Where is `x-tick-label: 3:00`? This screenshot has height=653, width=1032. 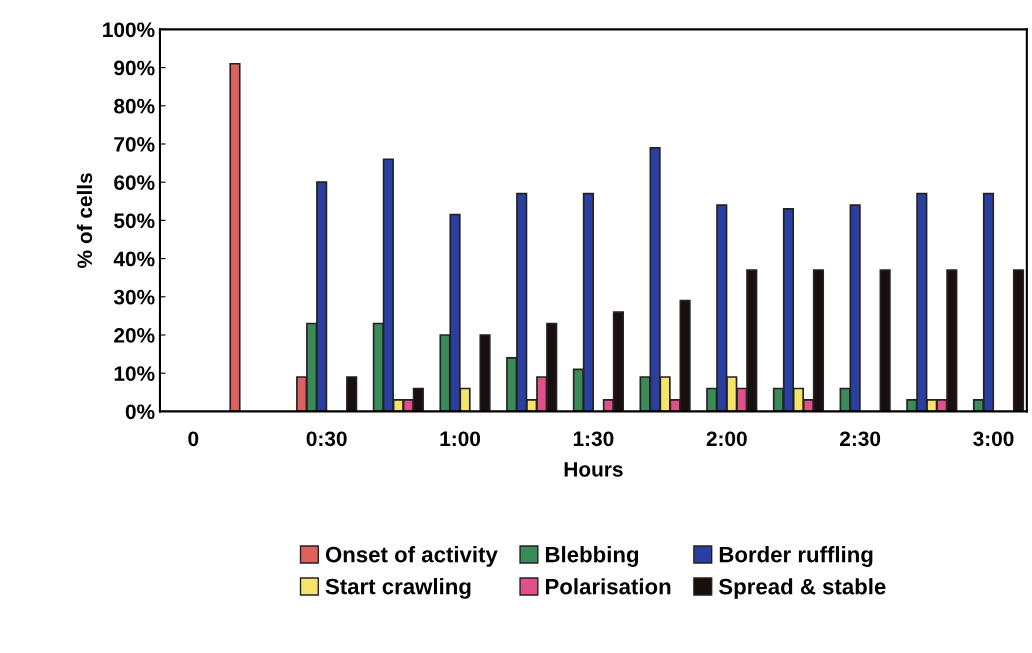 x-tick-label: 3:00 is located at coordinates (993, 439).